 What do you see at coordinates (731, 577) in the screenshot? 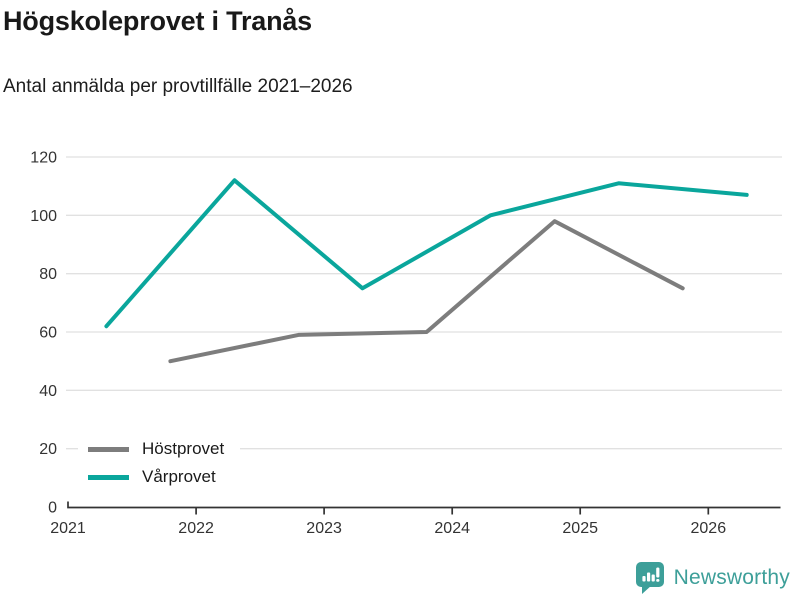
I see `newsworthy-wordmark: Newsworthy` at bounding box center [731, 577].